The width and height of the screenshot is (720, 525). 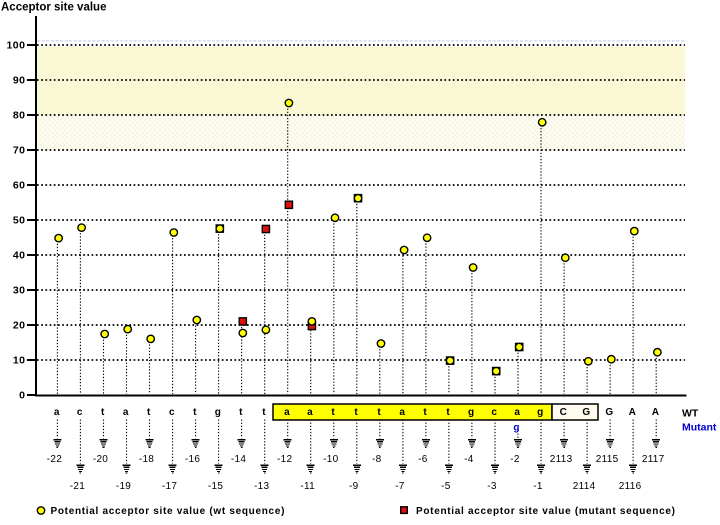 What do you see at coordinates (19, 256) in the screenshot?
I see `svg-text: 40` at bounding box center [19, 256].